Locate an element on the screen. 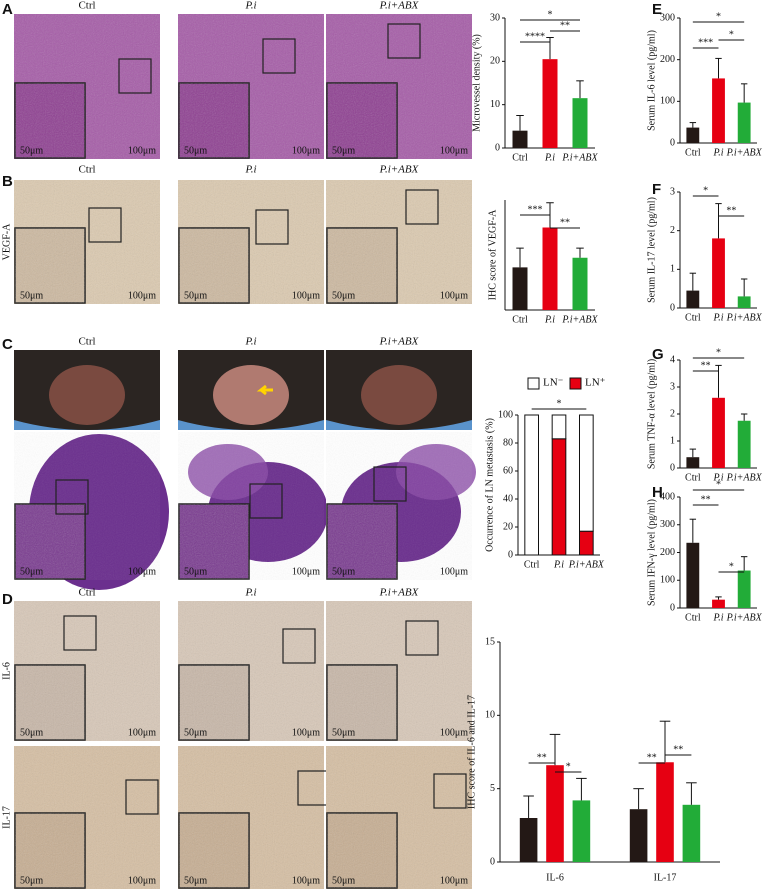 The height and width of the screenshot is (892, 778). legend-swatch is located at coordinates (533, 383).